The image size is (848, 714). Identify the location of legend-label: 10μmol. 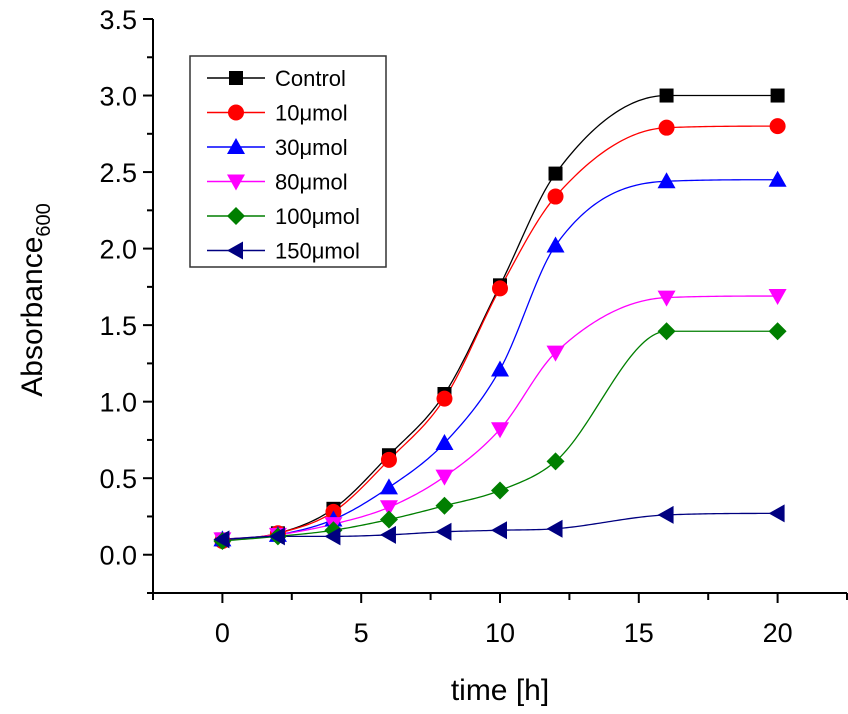
(311, 113).